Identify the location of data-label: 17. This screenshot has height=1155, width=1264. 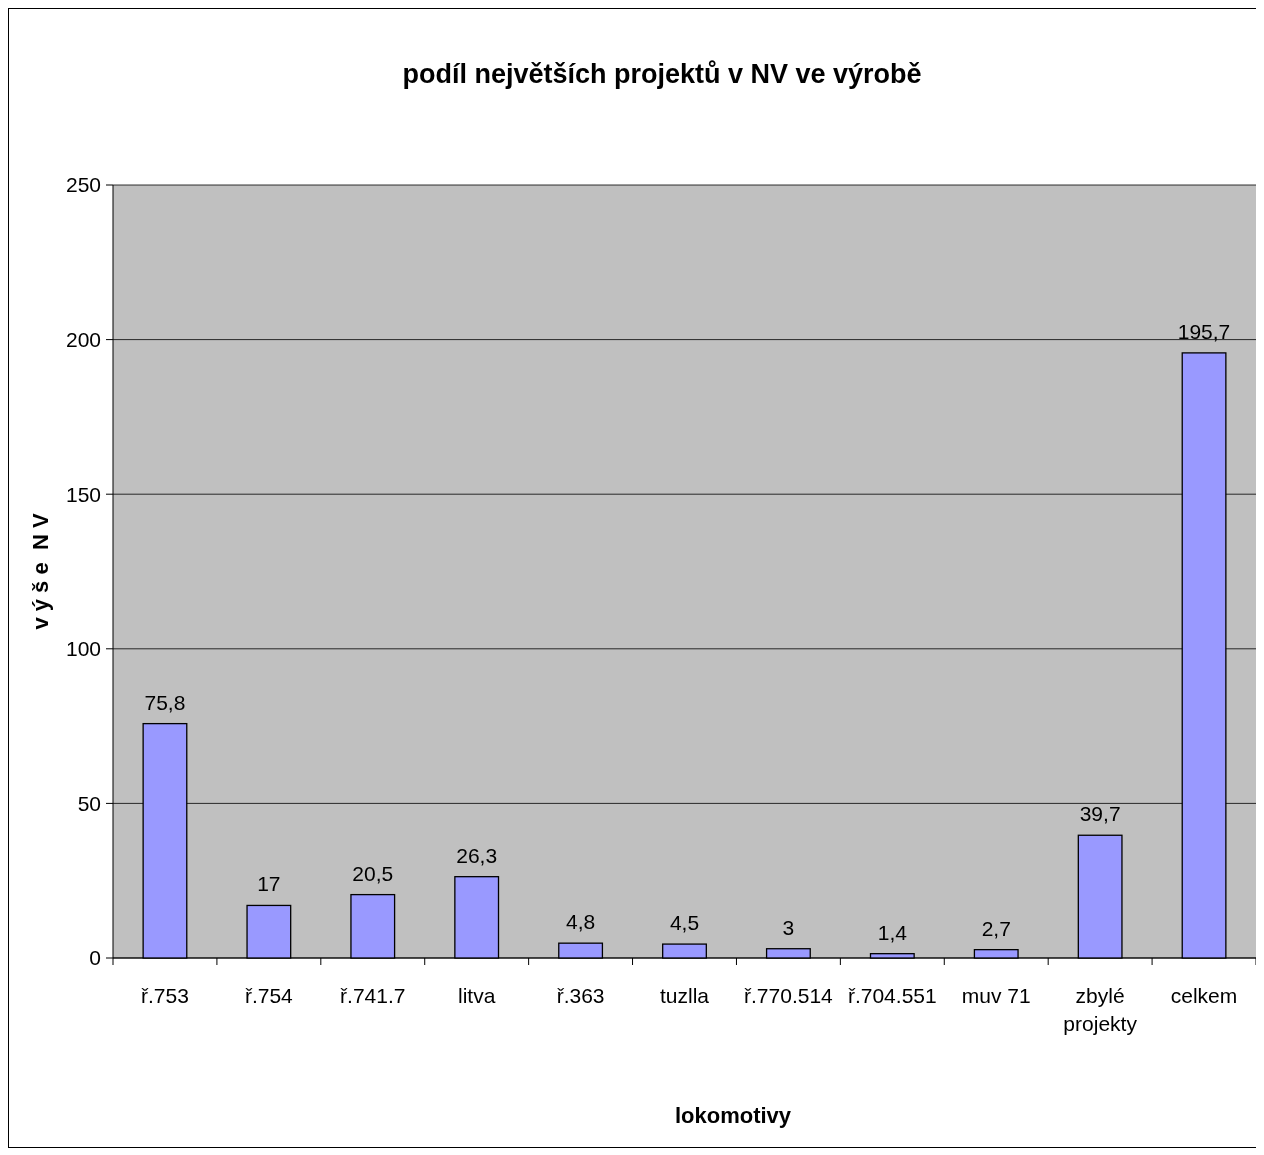
(269, 884).